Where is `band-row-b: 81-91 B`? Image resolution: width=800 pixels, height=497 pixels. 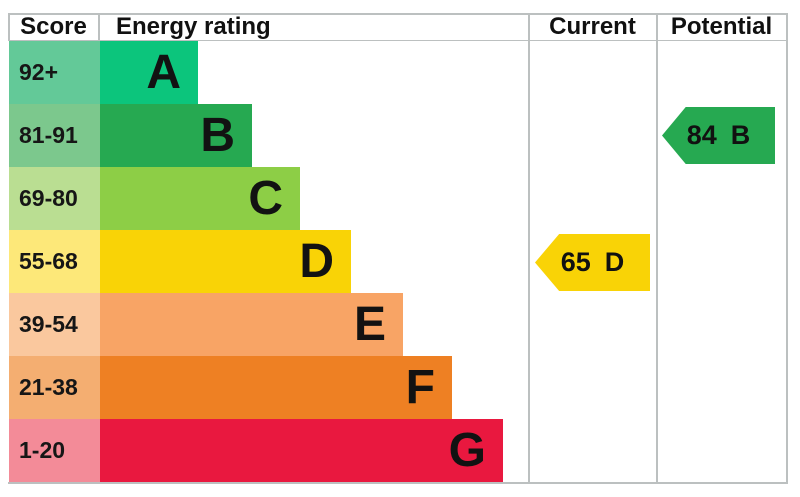
band-row-b: 81-91 B is located at coordinates (398, 135).